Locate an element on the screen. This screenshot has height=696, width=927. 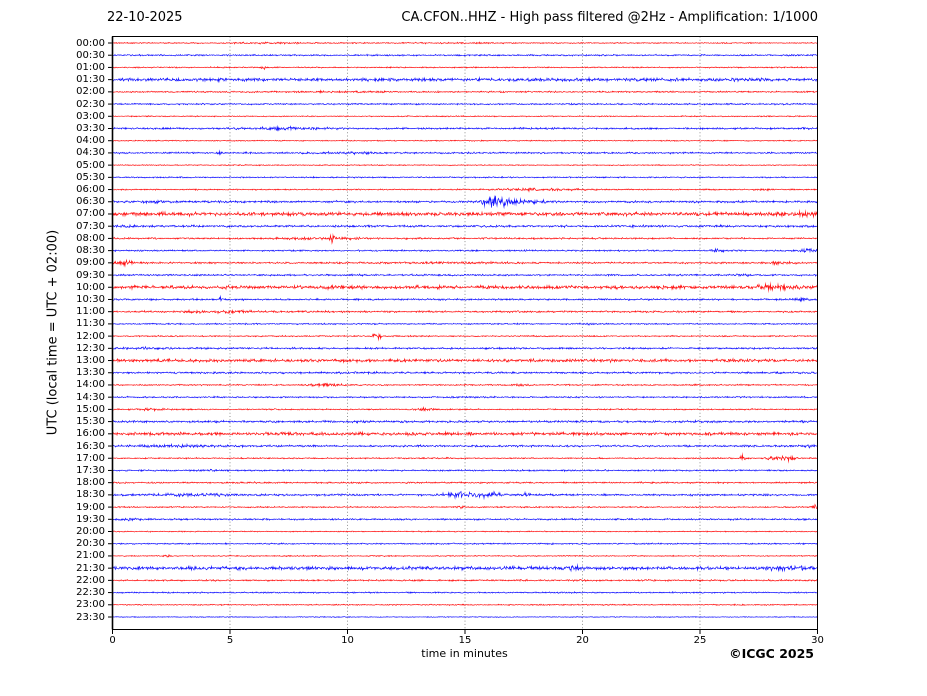
y-tick-label: 02:30 is located at coordinates (90, 104).